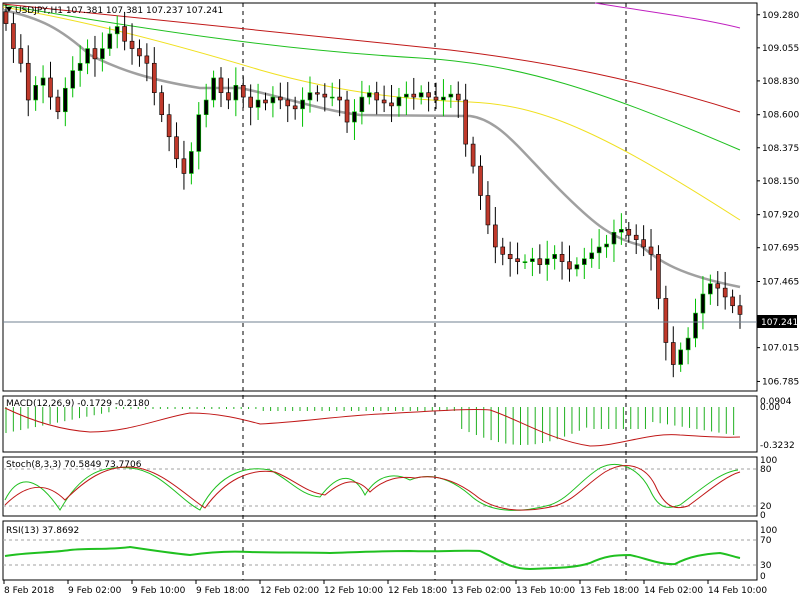 The image size is (800, 600). What do you see at coordinates (779, 323) in the screenshot?
I see `current-price-label: 107.241` at bounding box center [779, 323].